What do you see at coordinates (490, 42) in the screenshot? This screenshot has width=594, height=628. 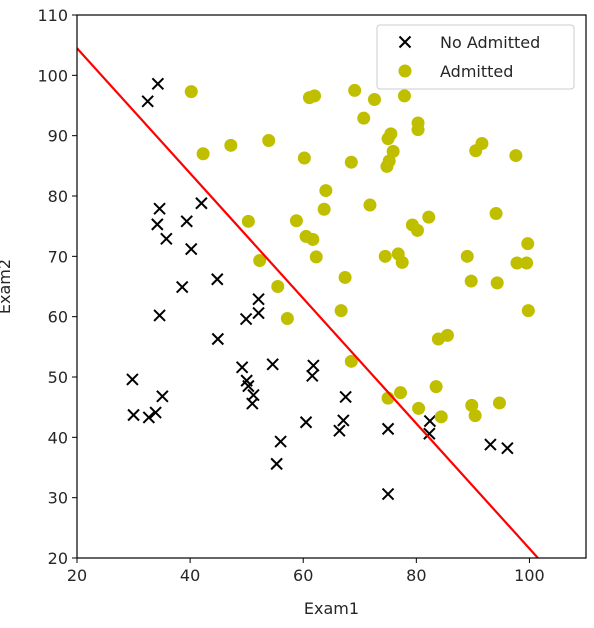 I see `legend-label: No Admitted` at bounding box center [490, 42].